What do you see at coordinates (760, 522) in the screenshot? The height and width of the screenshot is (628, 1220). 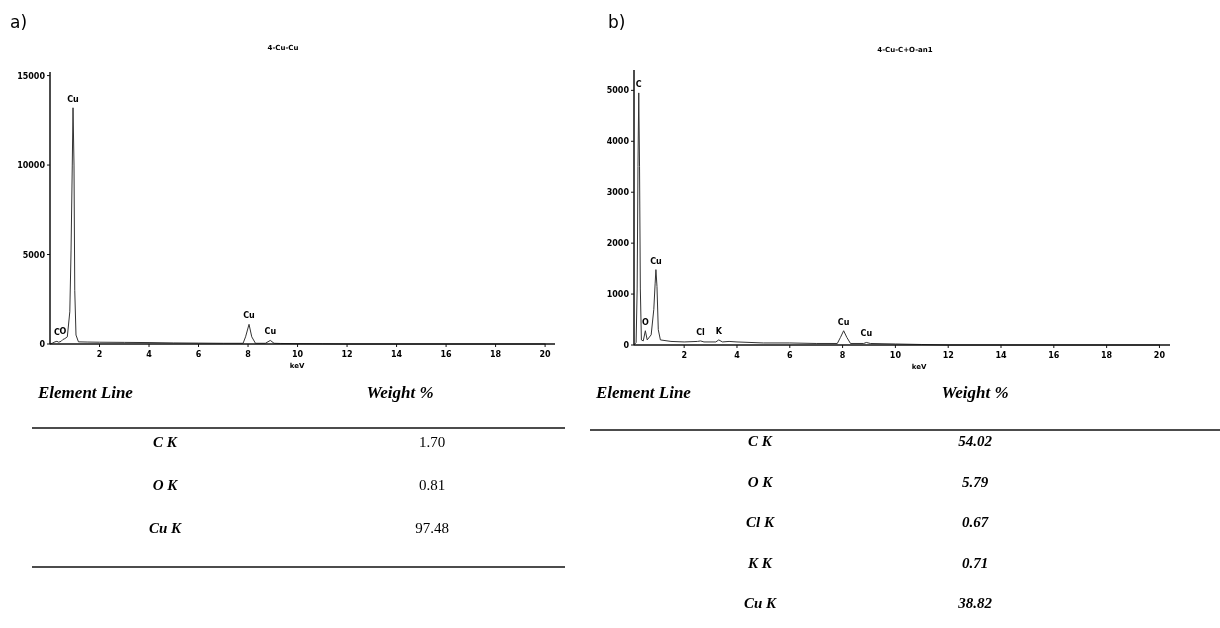 I see `category-label: Cl K` at bounding box center [760, 522].